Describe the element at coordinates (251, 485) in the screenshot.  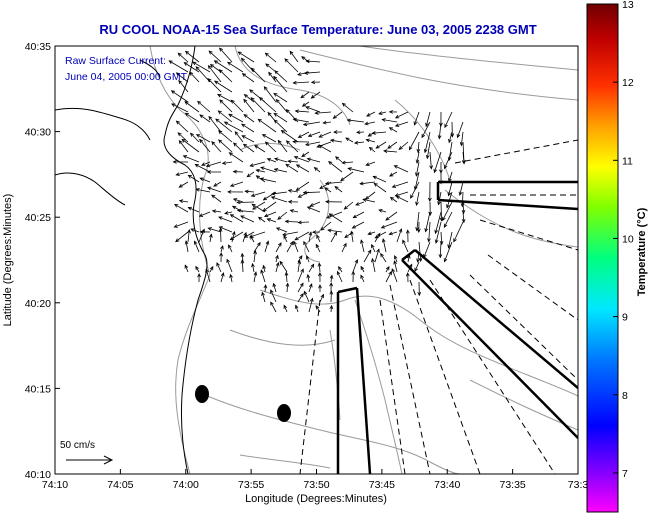
I see `x-tick-label: 73:55` at that location.